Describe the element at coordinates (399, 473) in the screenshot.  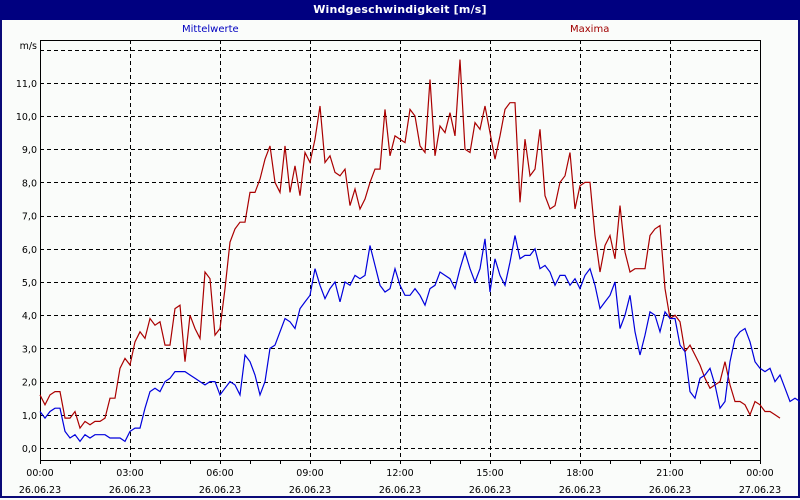
I see `x-tick-time: 12:00` at that location.